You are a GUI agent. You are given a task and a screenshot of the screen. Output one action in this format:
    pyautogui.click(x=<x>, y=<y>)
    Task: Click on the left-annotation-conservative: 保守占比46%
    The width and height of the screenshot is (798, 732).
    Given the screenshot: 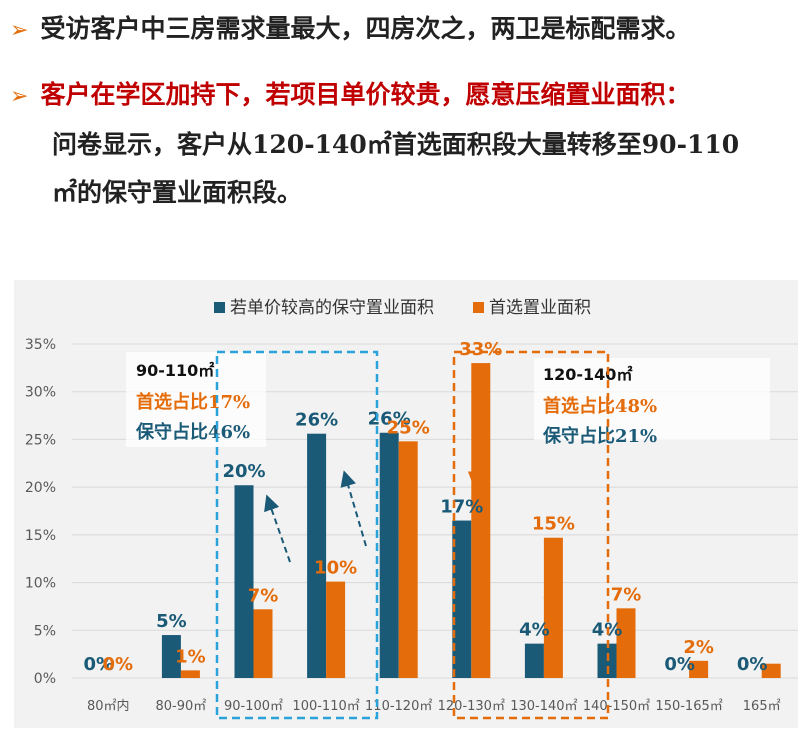 What is the action you would take?
    pyautogui.click(x=192, y=432)
    